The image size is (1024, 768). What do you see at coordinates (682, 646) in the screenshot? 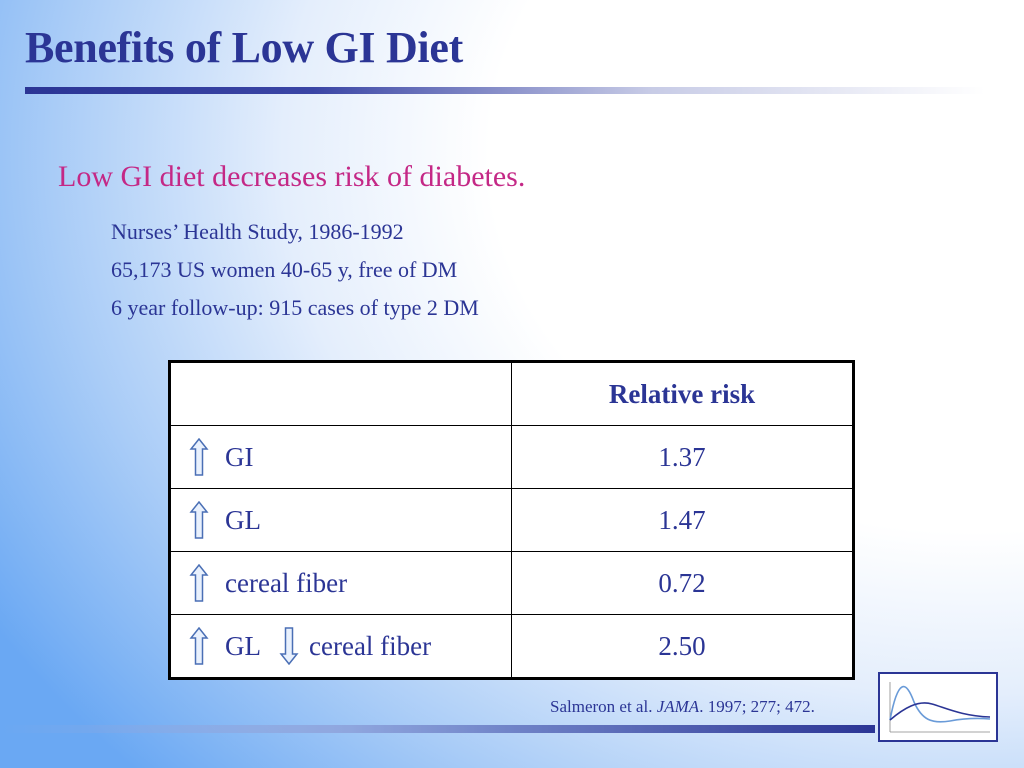
I see `row-value: 2.50` at bounding box center [682, 646].